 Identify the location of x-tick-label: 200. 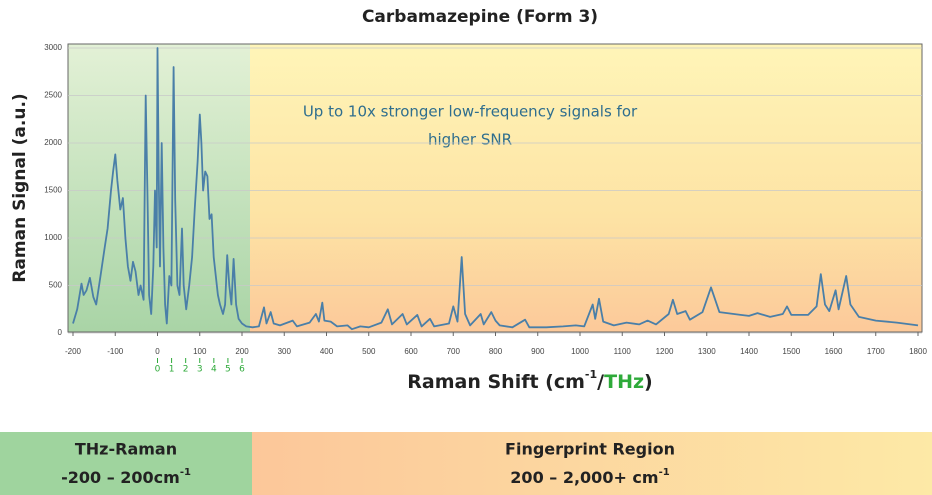
(242, 351).